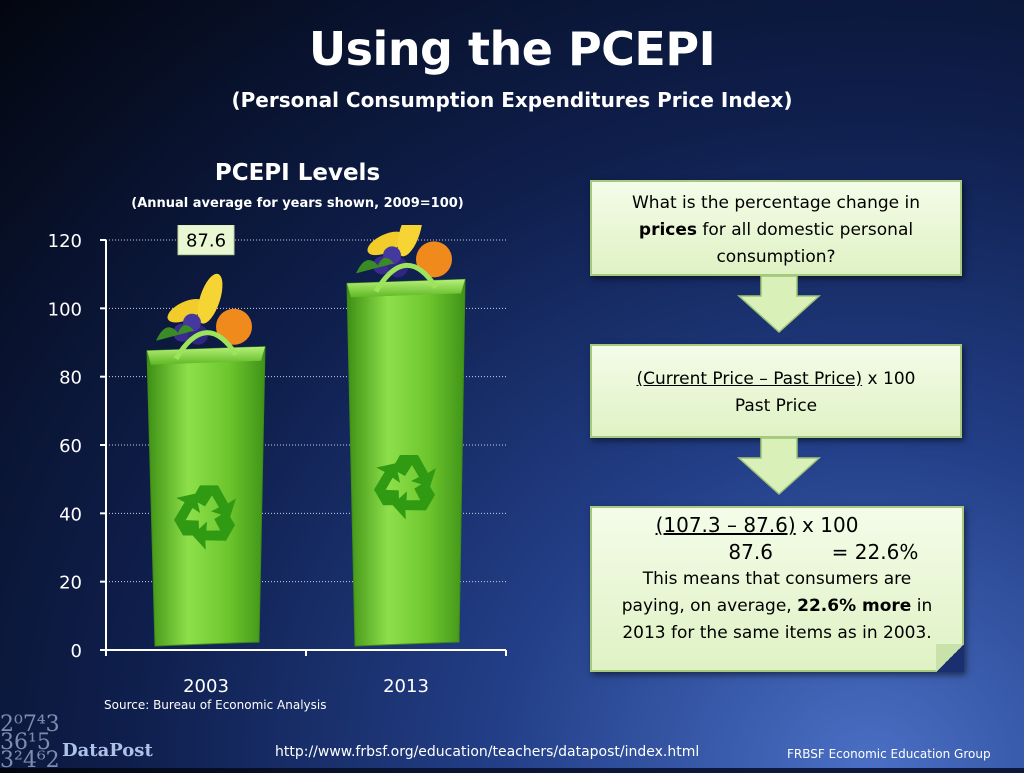  What do you see at coordinates (70, 514) in the screenshot?
I see `y-tick-label: 40` at bounding box center [70, 514].